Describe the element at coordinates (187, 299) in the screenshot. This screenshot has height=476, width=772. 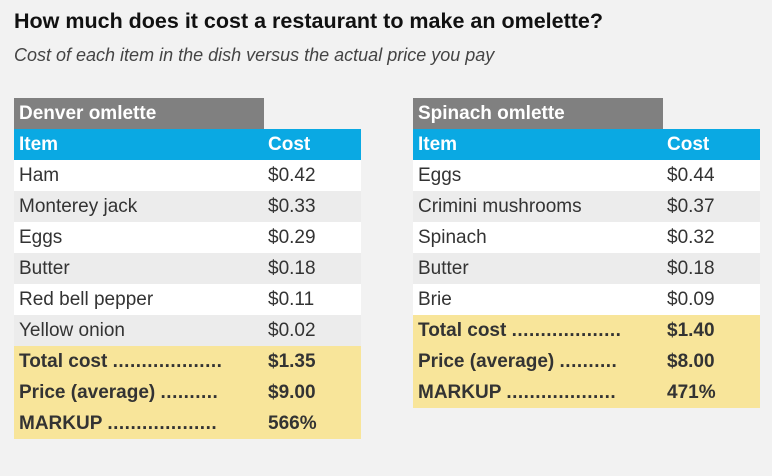
I see `table-row: Red bell pepper $0.11` at that location.